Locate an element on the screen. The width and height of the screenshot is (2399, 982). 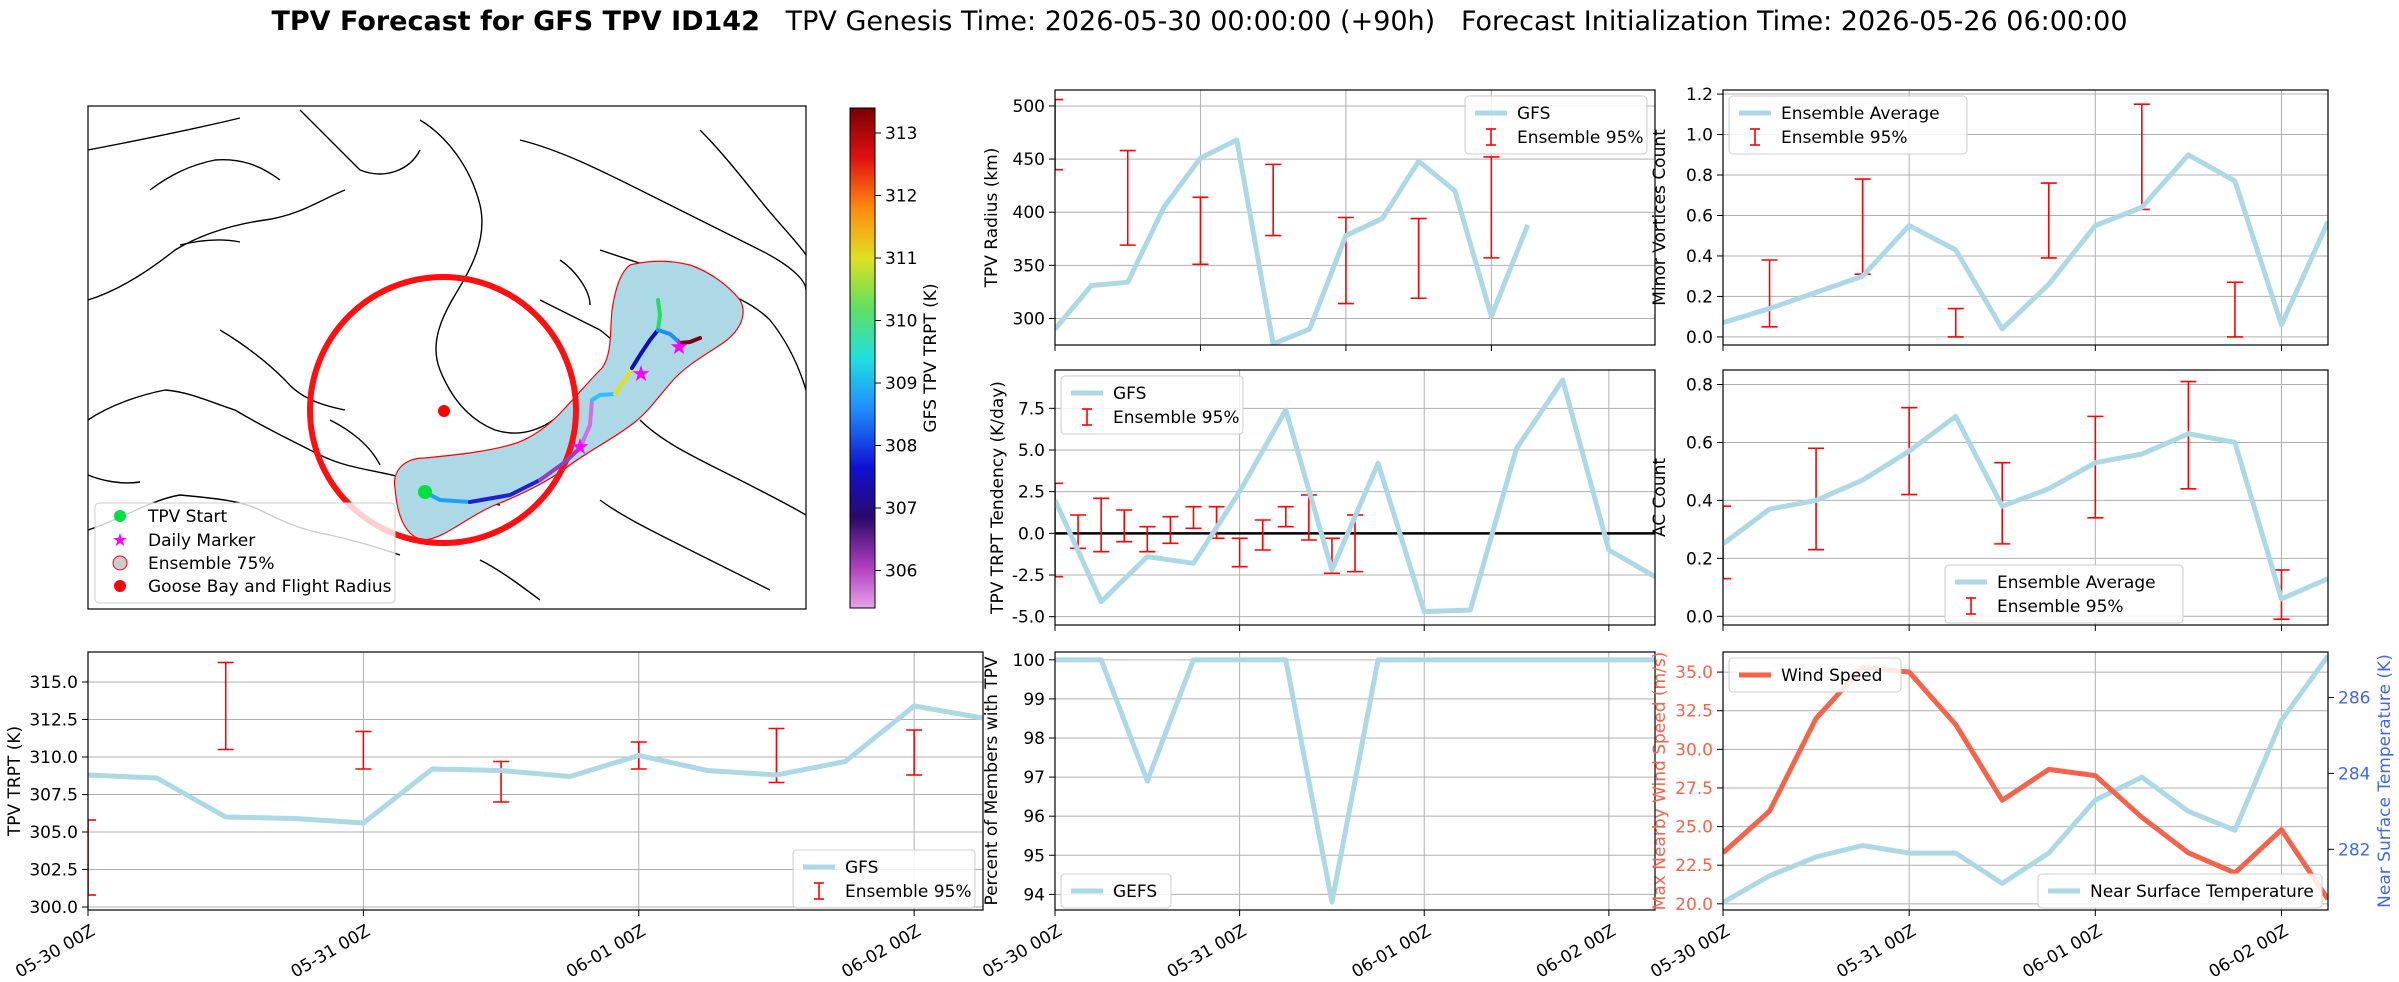
y-tick-label: 7.5 is located at coordinates (1031, 409).